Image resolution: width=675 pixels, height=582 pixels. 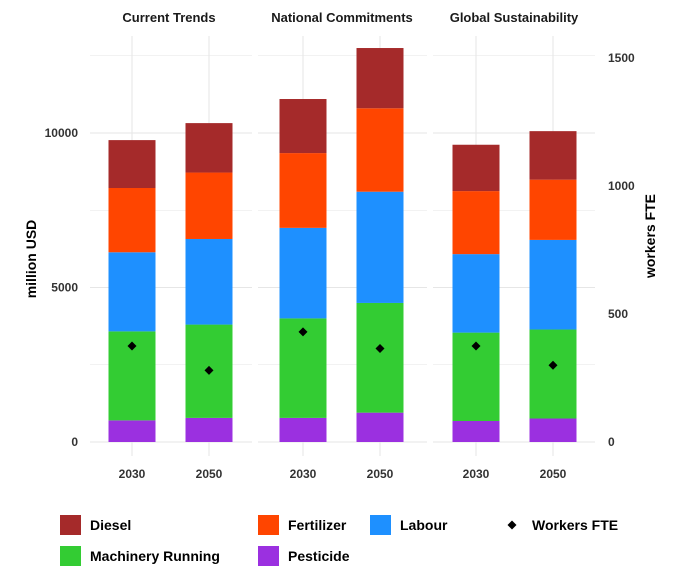 What do you see at coordinates (31, 259) in the screenshot?
I see `y-left-axis-title: million USD` at bounding box center [31, 259].